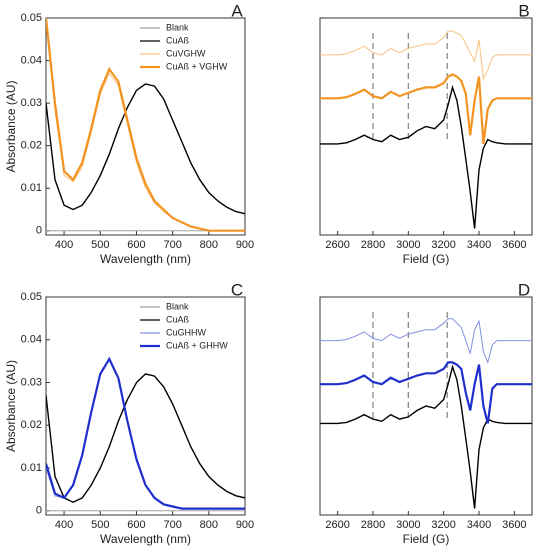 The image size is (542, 550). I want to click on panel-label: D, so click(524, 289).